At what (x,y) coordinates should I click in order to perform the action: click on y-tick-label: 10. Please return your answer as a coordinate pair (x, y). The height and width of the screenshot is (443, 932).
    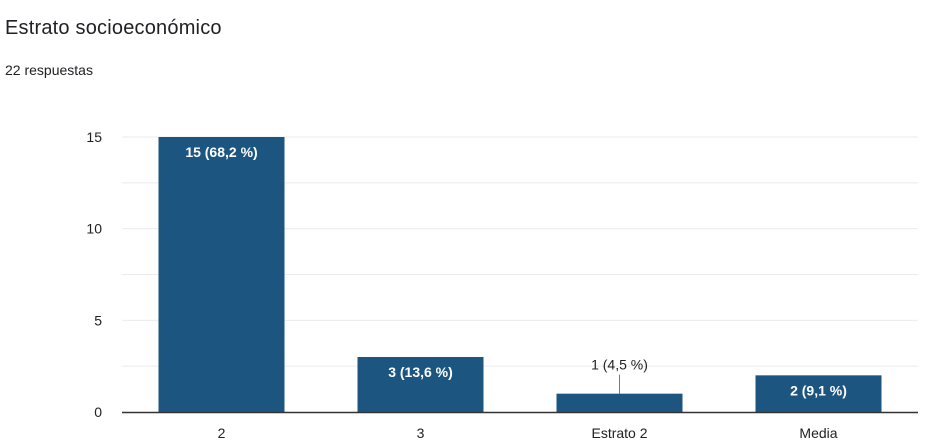
    Looking at the image, I should click on (94, 229).